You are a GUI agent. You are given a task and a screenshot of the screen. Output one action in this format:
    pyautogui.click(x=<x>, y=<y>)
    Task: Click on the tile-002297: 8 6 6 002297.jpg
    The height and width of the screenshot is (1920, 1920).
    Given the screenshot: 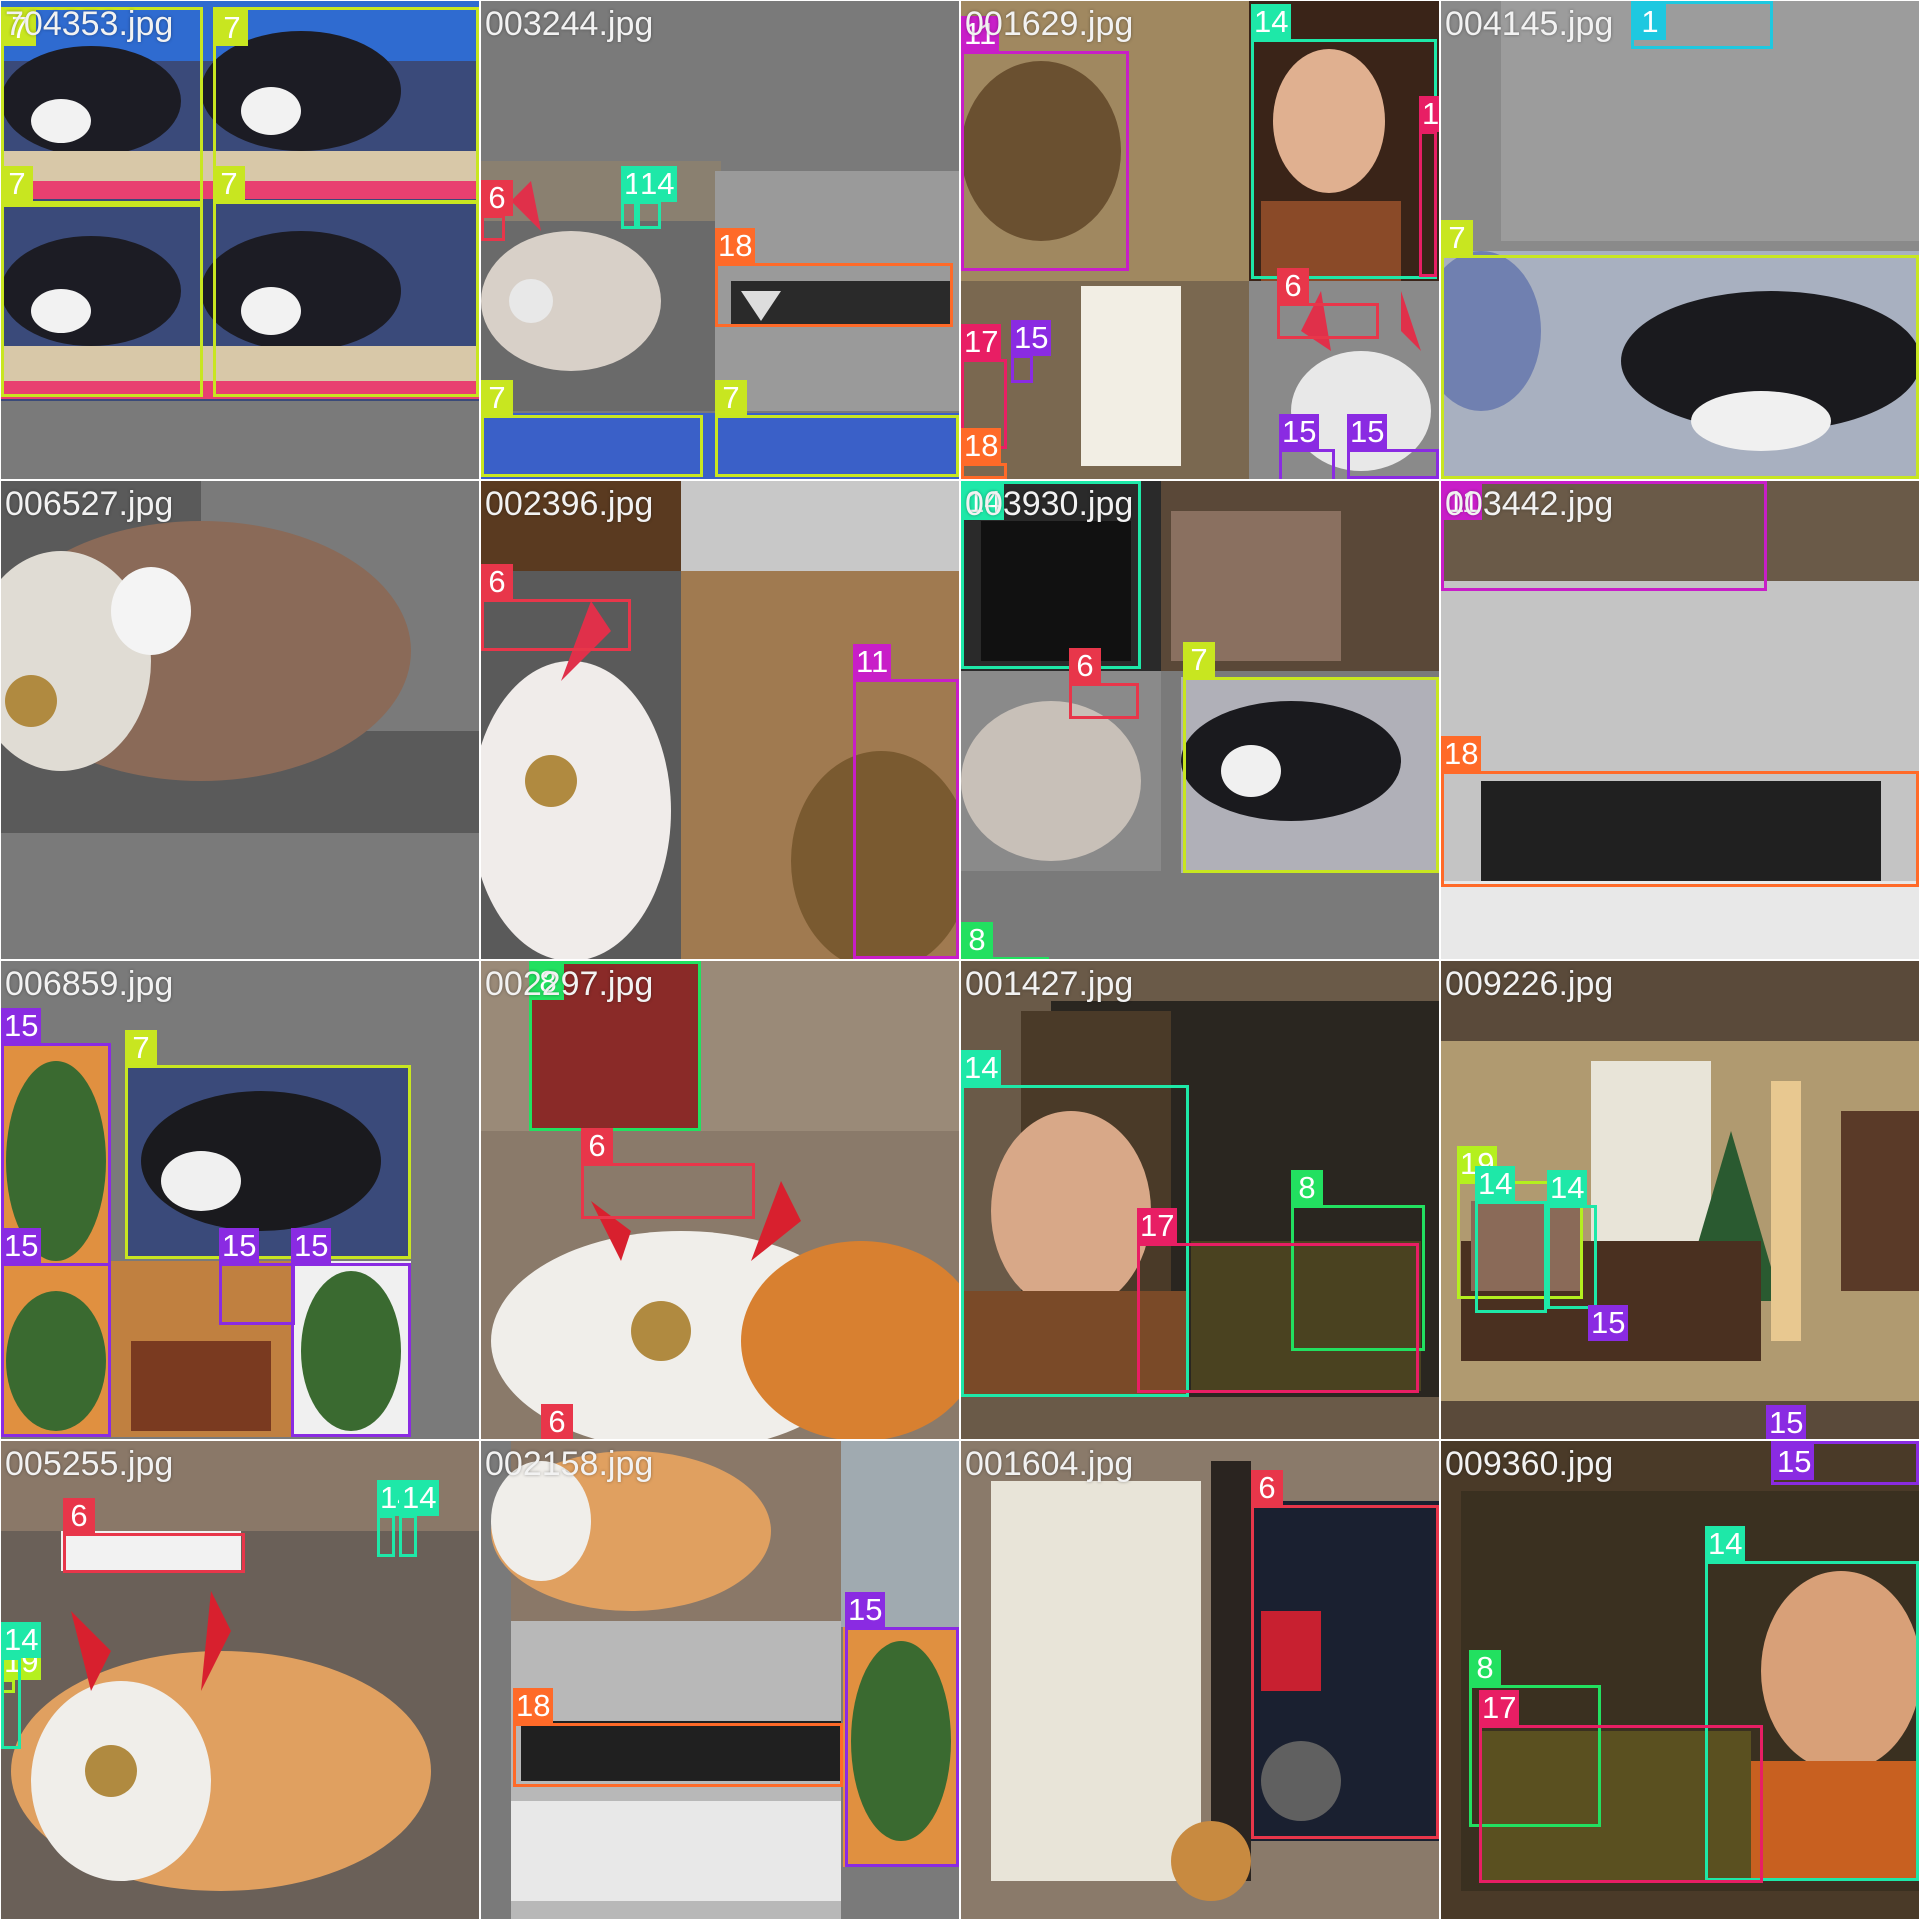 What is the action you would take?
    pyautogui.click(x=720, y=1200)
    